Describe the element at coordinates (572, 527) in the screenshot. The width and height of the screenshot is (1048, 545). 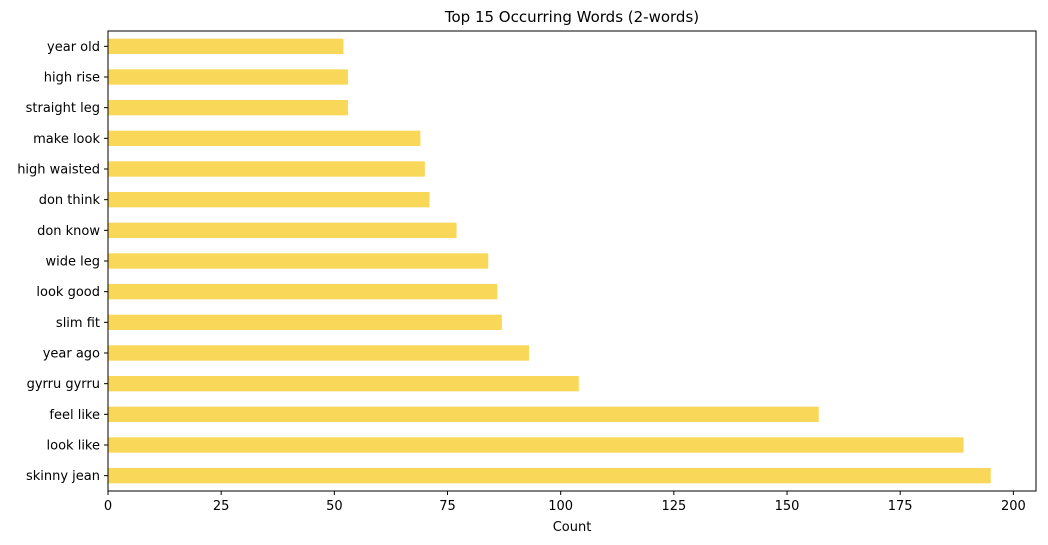
I see `x-axis-label: Count` at that location.